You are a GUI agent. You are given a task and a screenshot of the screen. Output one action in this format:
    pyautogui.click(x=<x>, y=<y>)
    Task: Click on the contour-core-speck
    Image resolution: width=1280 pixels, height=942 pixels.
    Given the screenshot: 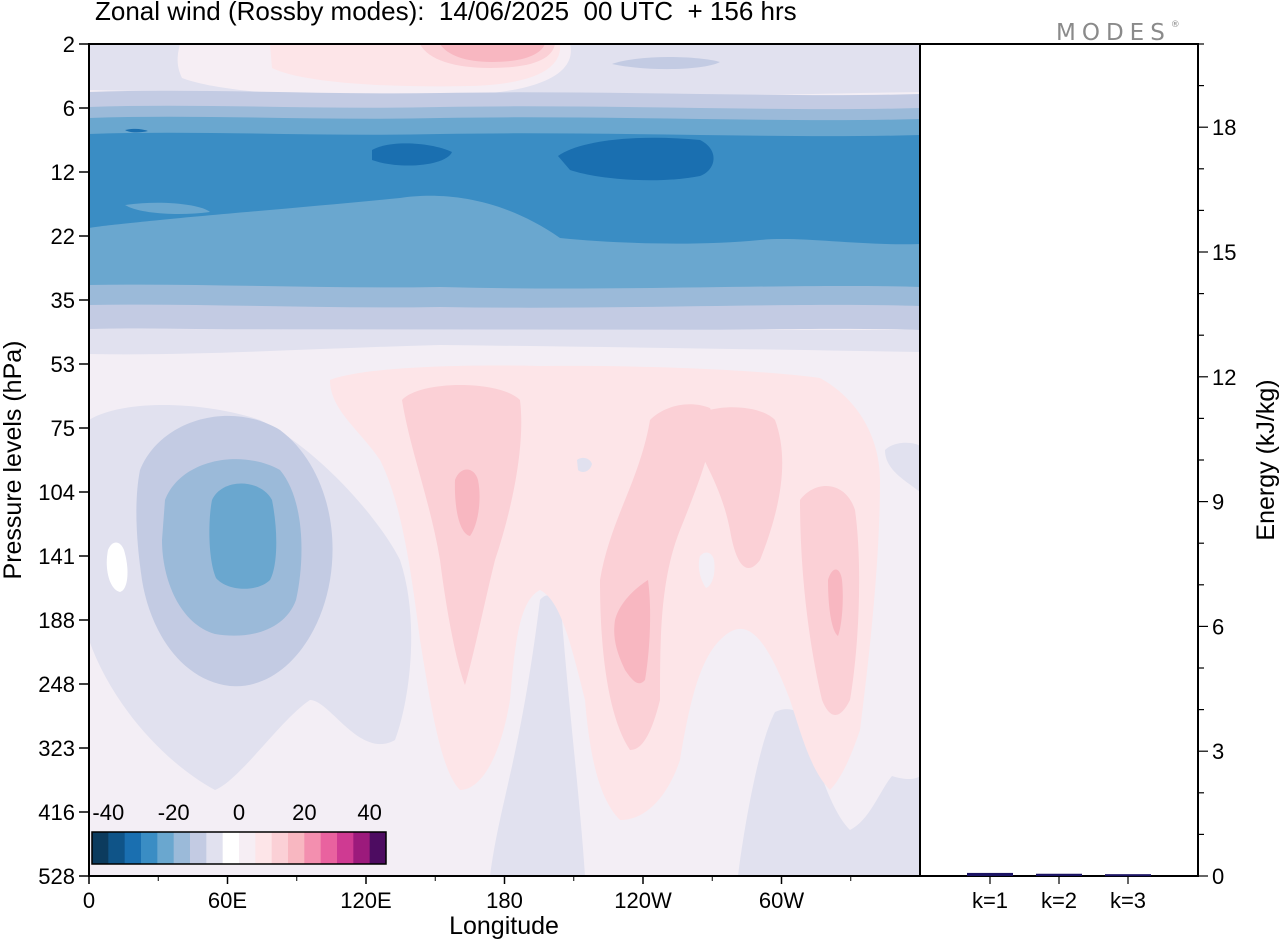 What is the action you would take?
    pyautogui.click(x=136, y=130)
    